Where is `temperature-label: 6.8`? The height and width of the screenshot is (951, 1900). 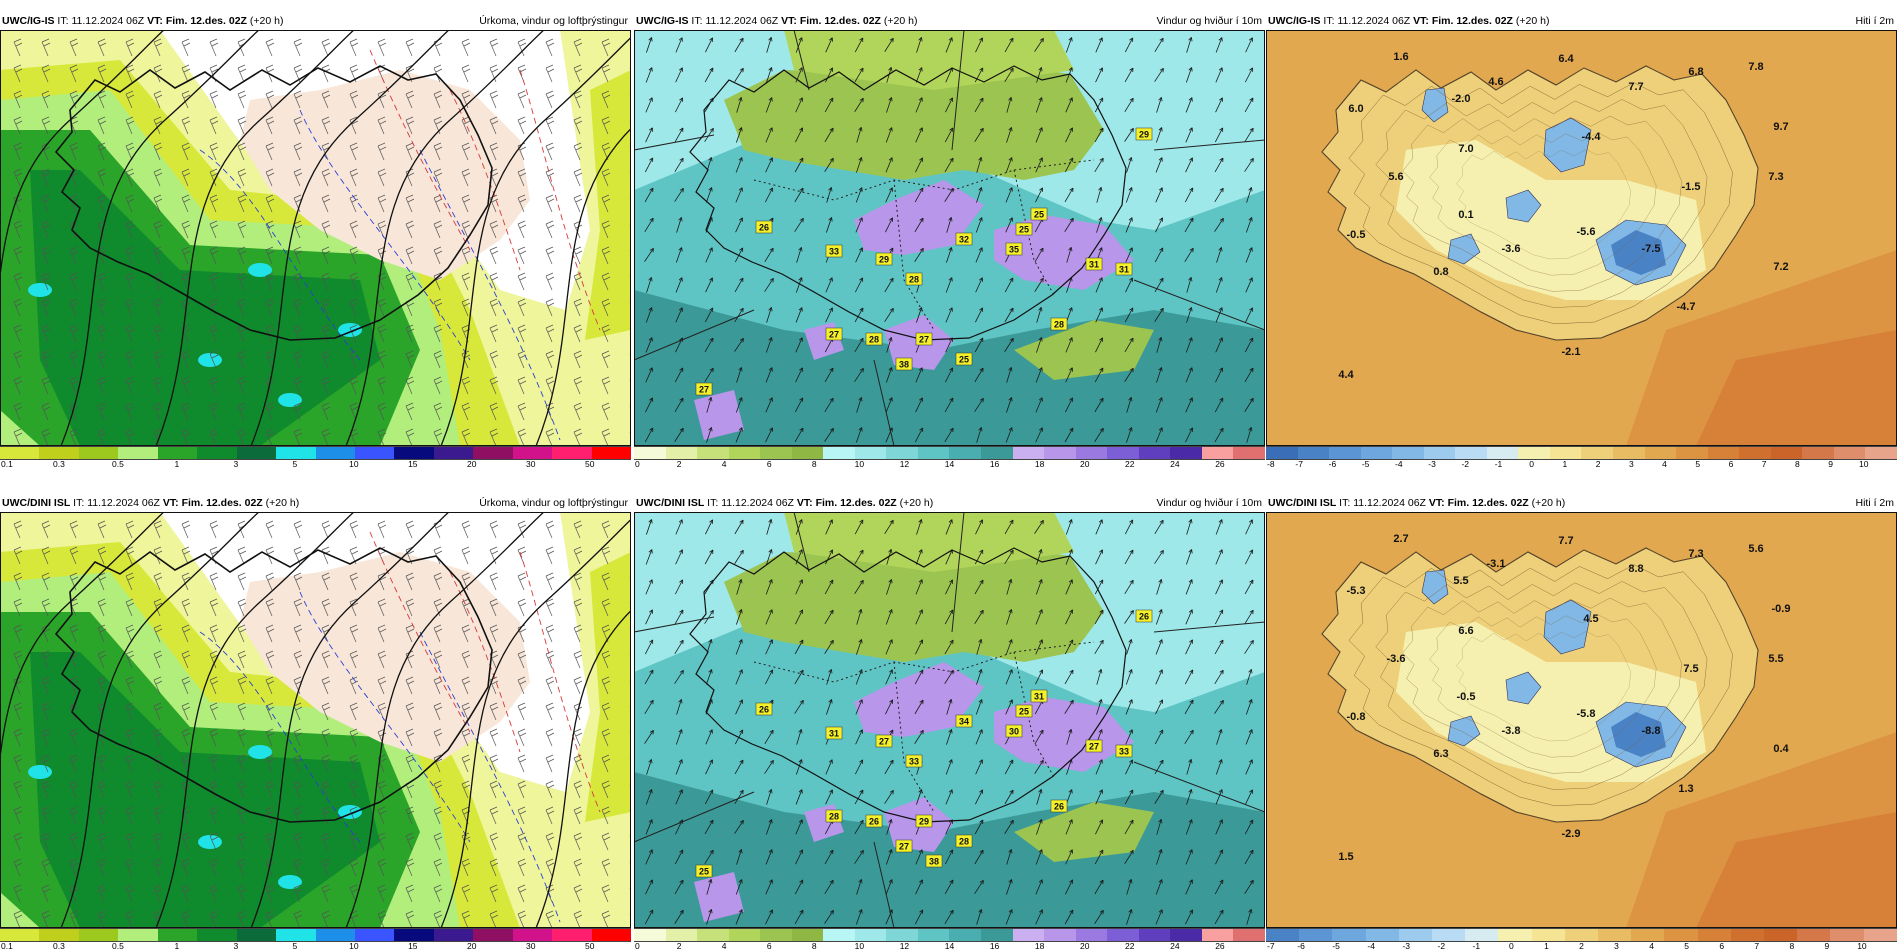
temperature-label: 6.8 is located at coordinates (1695, 72).